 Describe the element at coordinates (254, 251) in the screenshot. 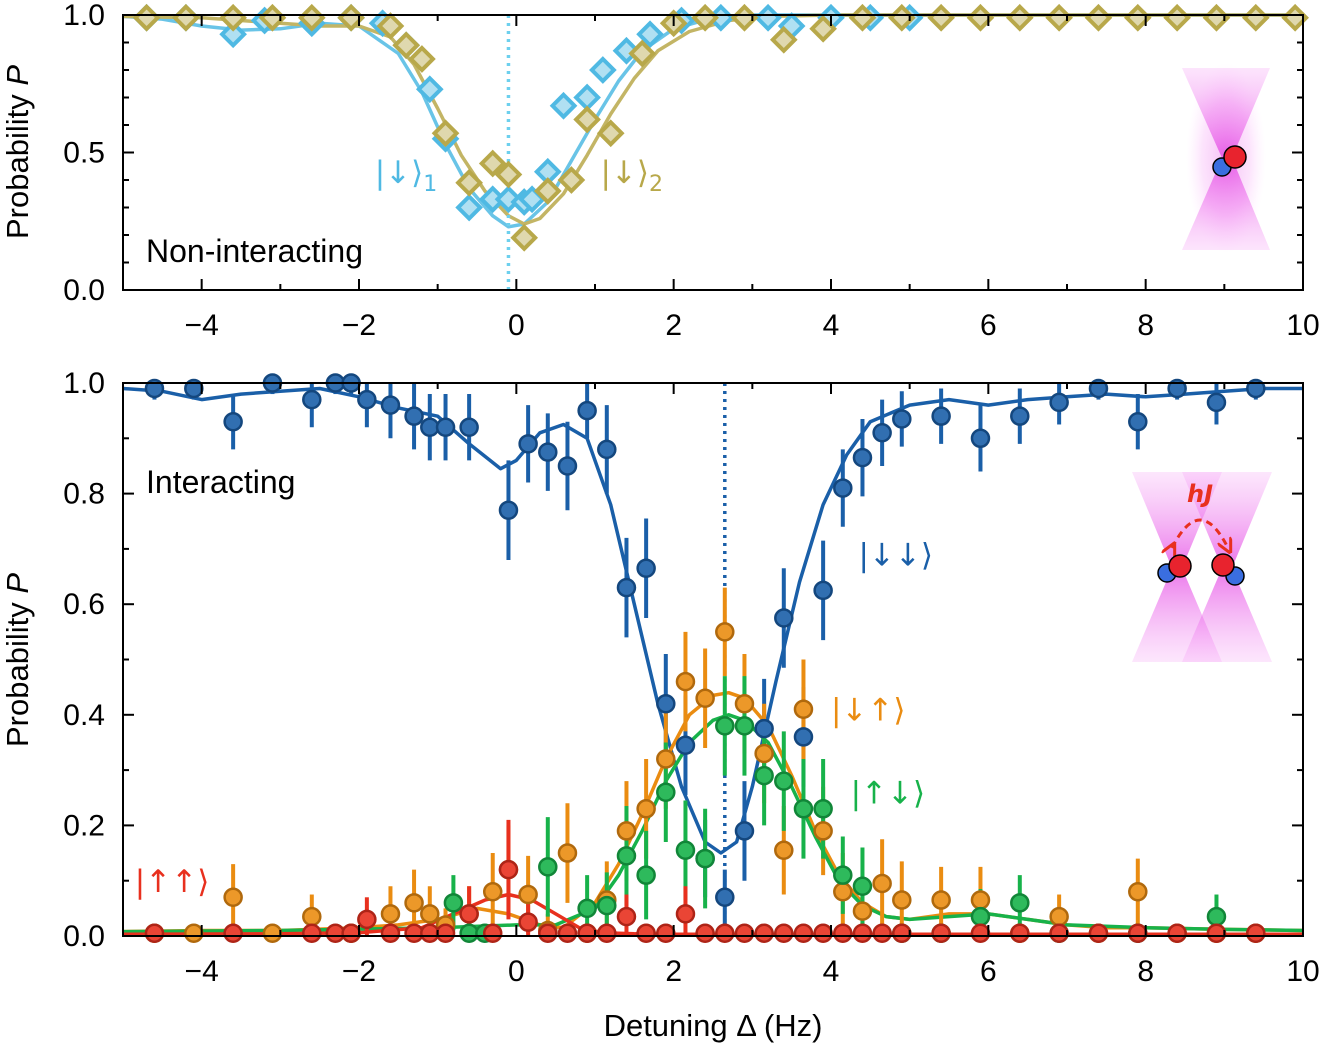

I see `top-panel-annotation: Non-interacting` at that location.